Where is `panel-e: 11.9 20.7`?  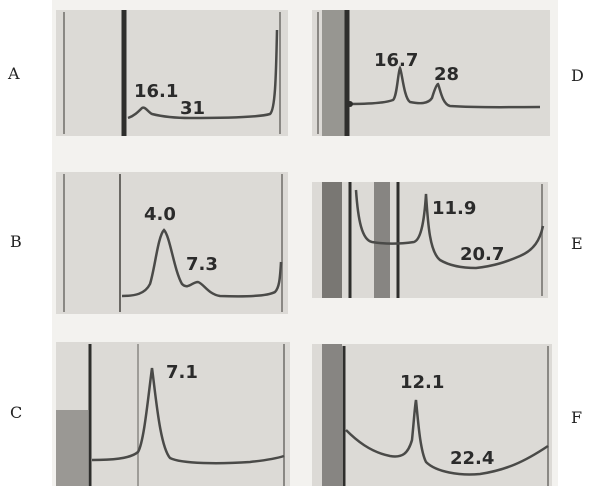 panel-e: 11.9 20.7 is located at coordinates (430, 240).